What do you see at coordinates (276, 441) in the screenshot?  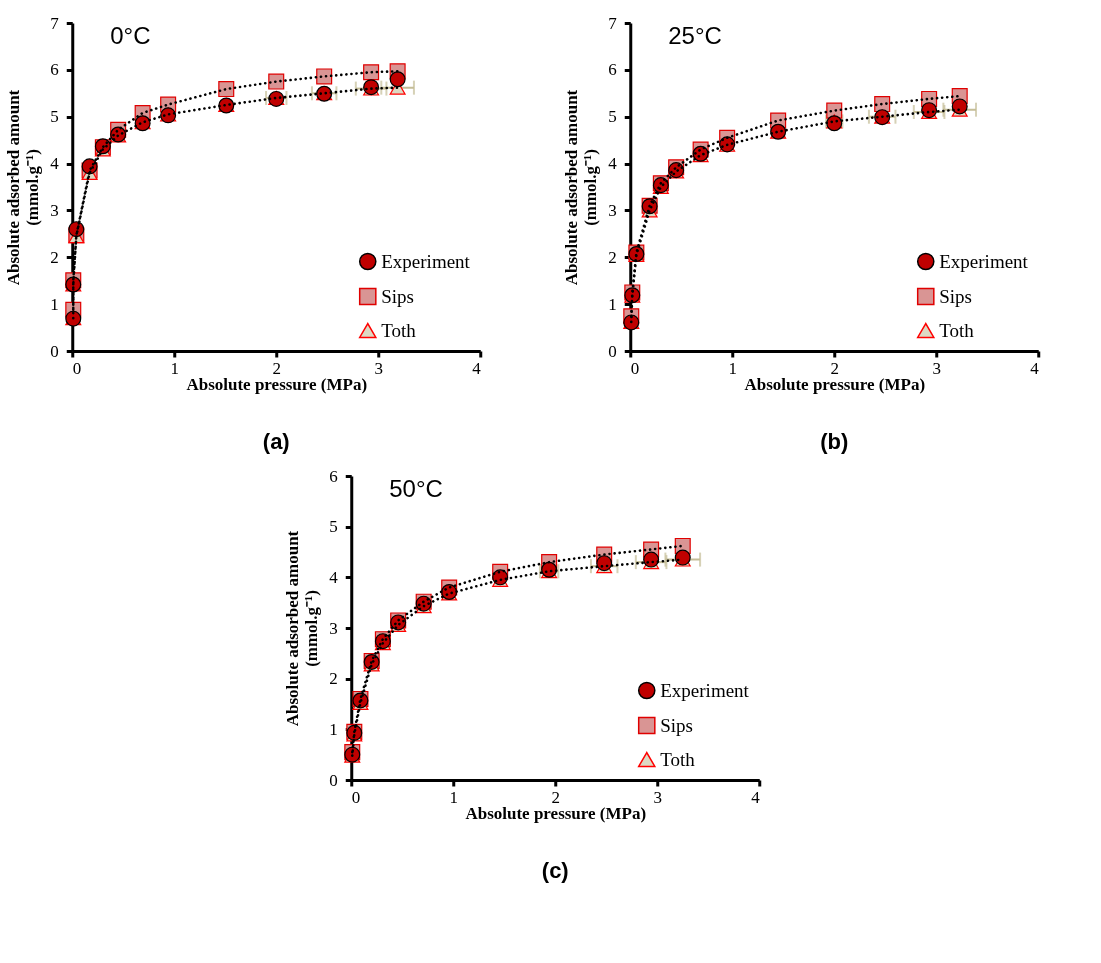 I see `text: (a)` at bounding box center [276, 441].